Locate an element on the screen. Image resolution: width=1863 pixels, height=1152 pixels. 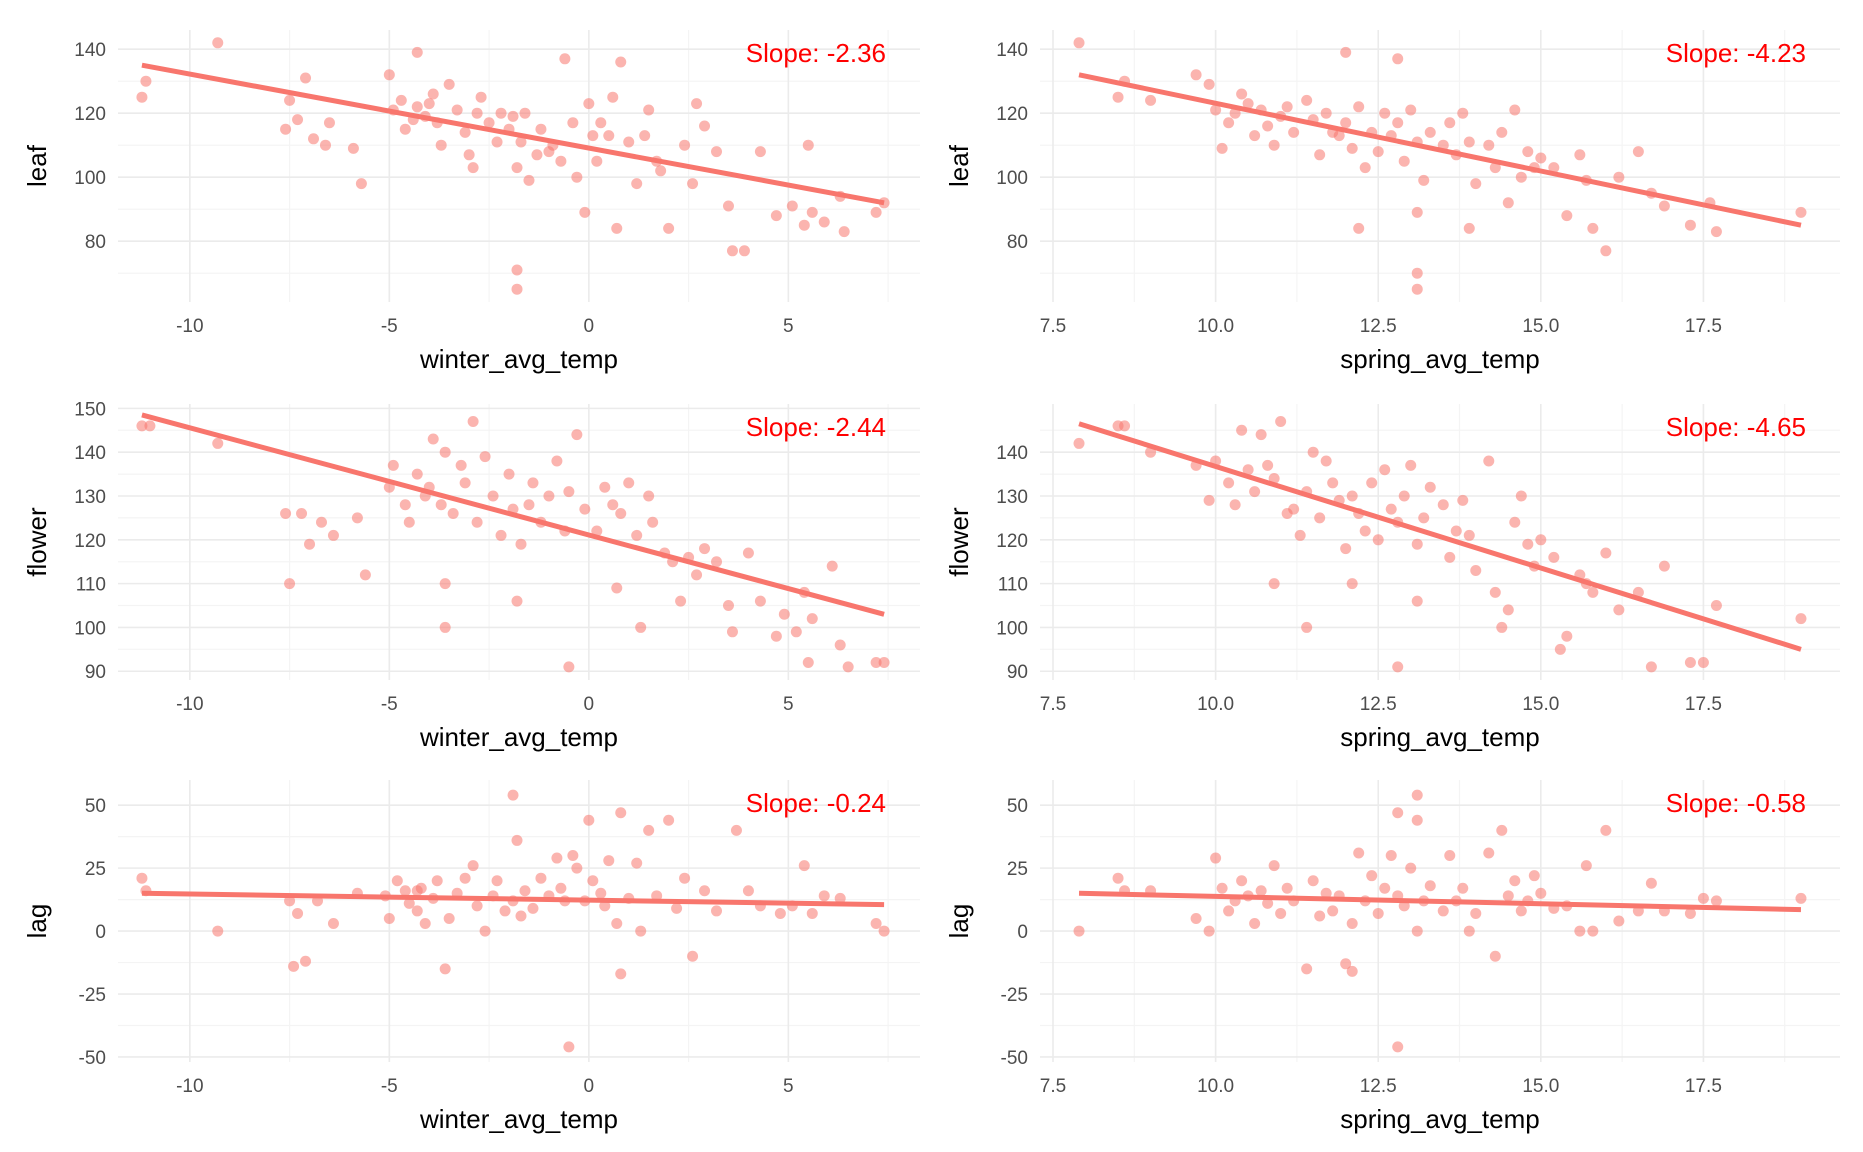
y-tick-label: 50 is located at coordinates (1017, 806).